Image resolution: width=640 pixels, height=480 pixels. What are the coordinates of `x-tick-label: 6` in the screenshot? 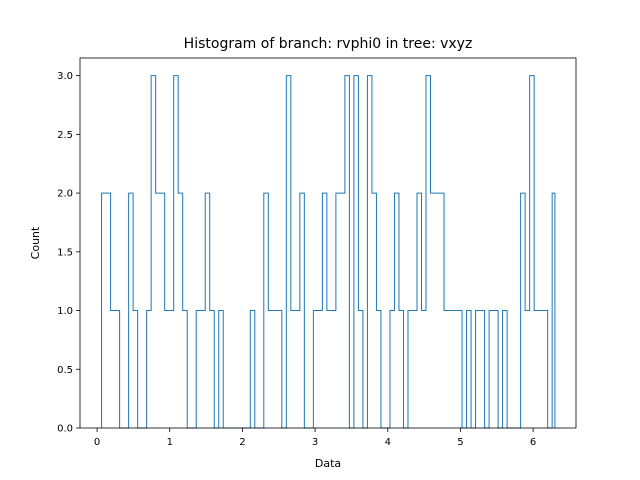 It's located at (533, 442).